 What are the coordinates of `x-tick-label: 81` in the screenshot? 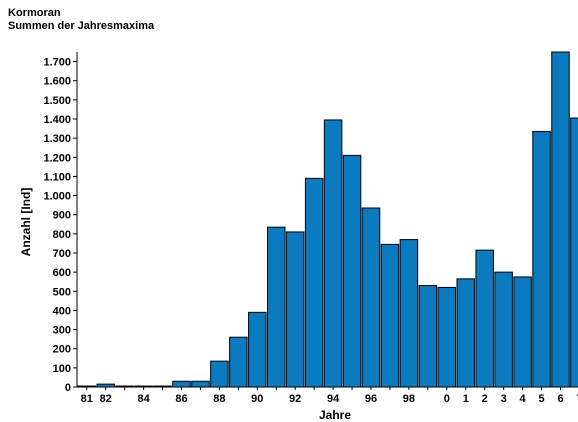 It's located at (87, 399).